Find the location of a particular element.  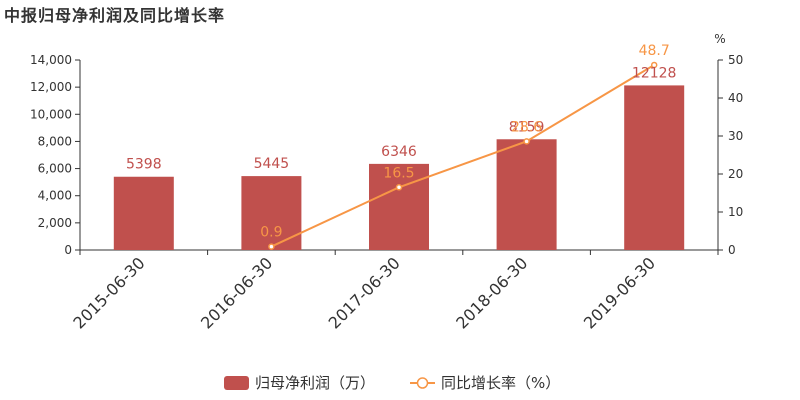

bar-value-label: 6346 is located at coordinates (399, 152).